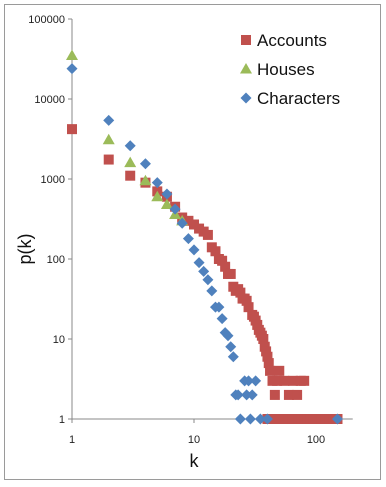 This screenshot has width=386, height=487. What do you see at coordinates (298, 98) in the screenshot?
I see `legend-label: Characters` at bounding box center [298, 98].